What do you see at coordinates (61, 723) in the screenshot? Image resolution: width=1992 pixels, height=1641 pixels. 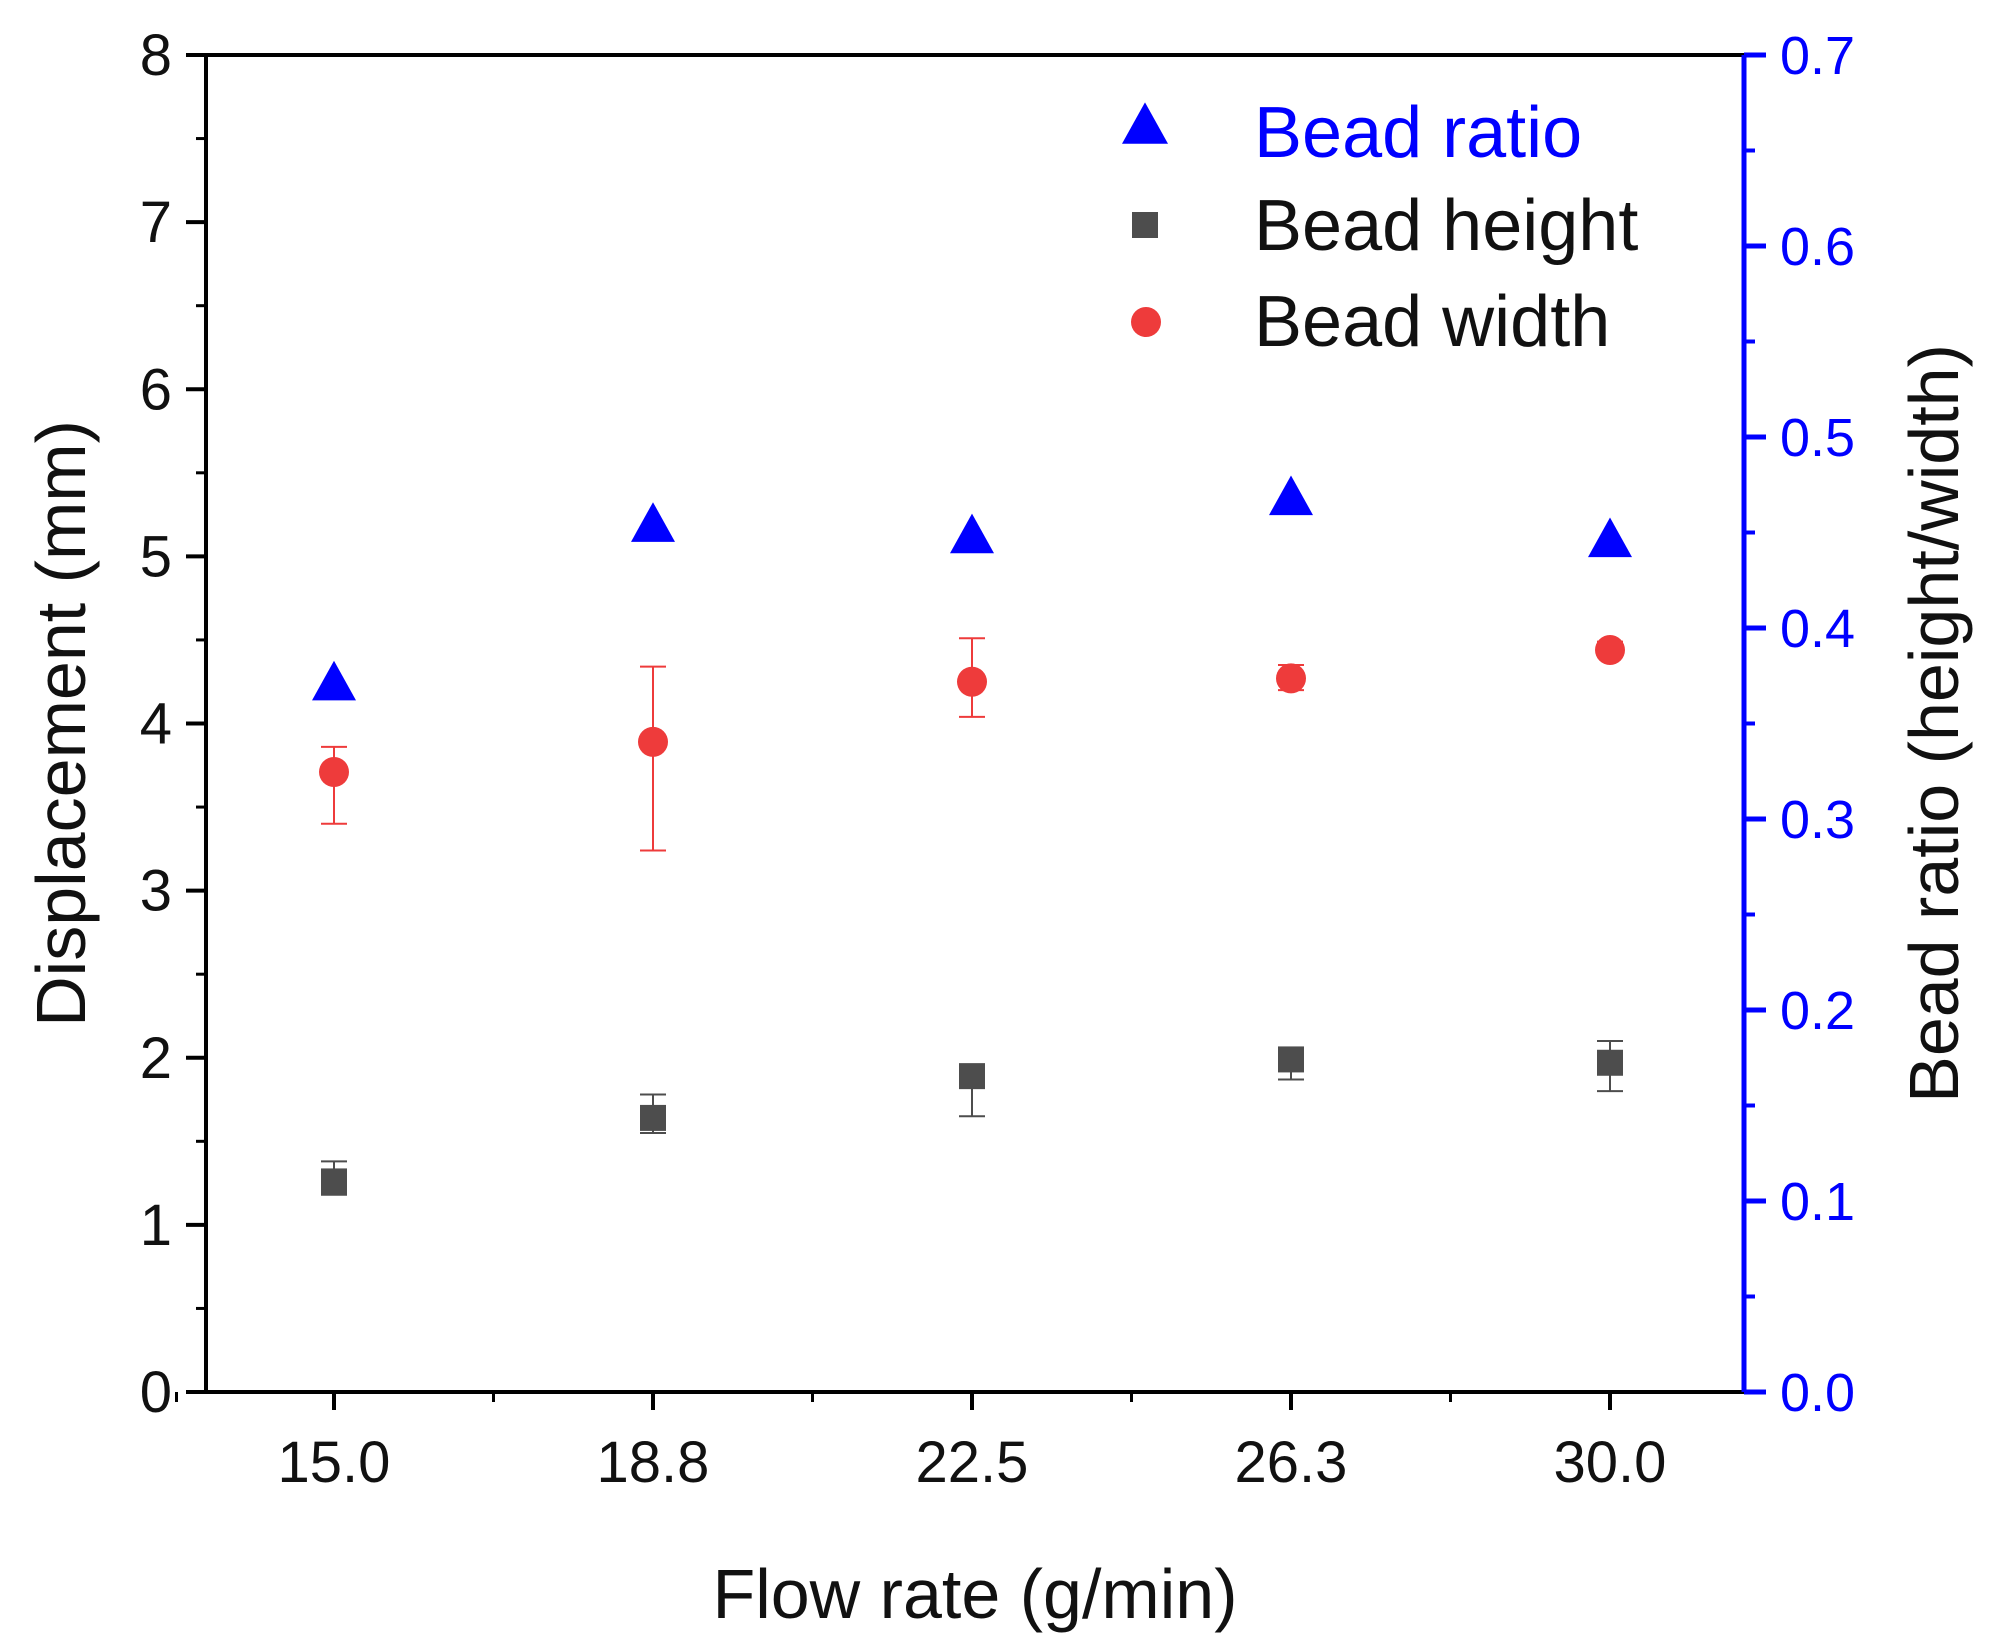 I see `y-axis-title: Displacement (mm)` at bounding box center [61, 723].